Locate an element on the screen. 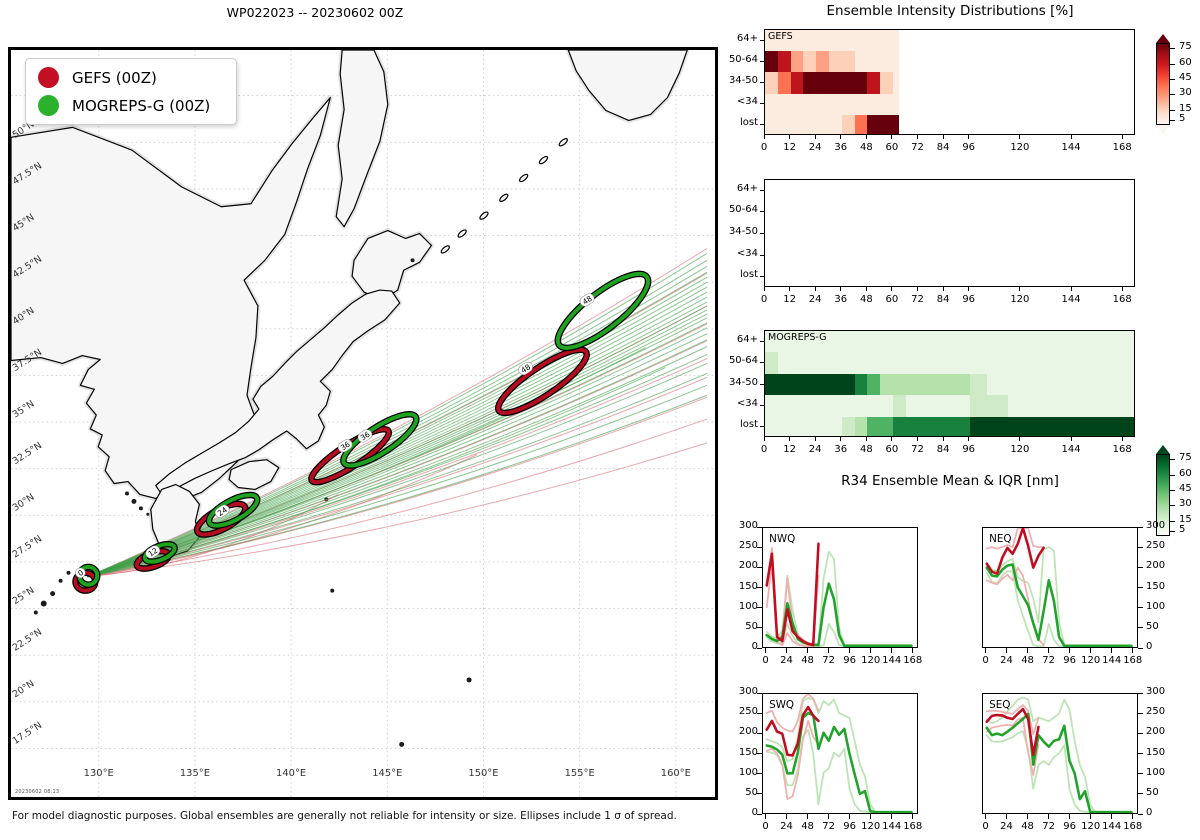  r34-panel-swq: SWQ 0 50 100 150 200 250 300 0 24 48 72 96 120 144 168 is located at coordinates (840, 763).